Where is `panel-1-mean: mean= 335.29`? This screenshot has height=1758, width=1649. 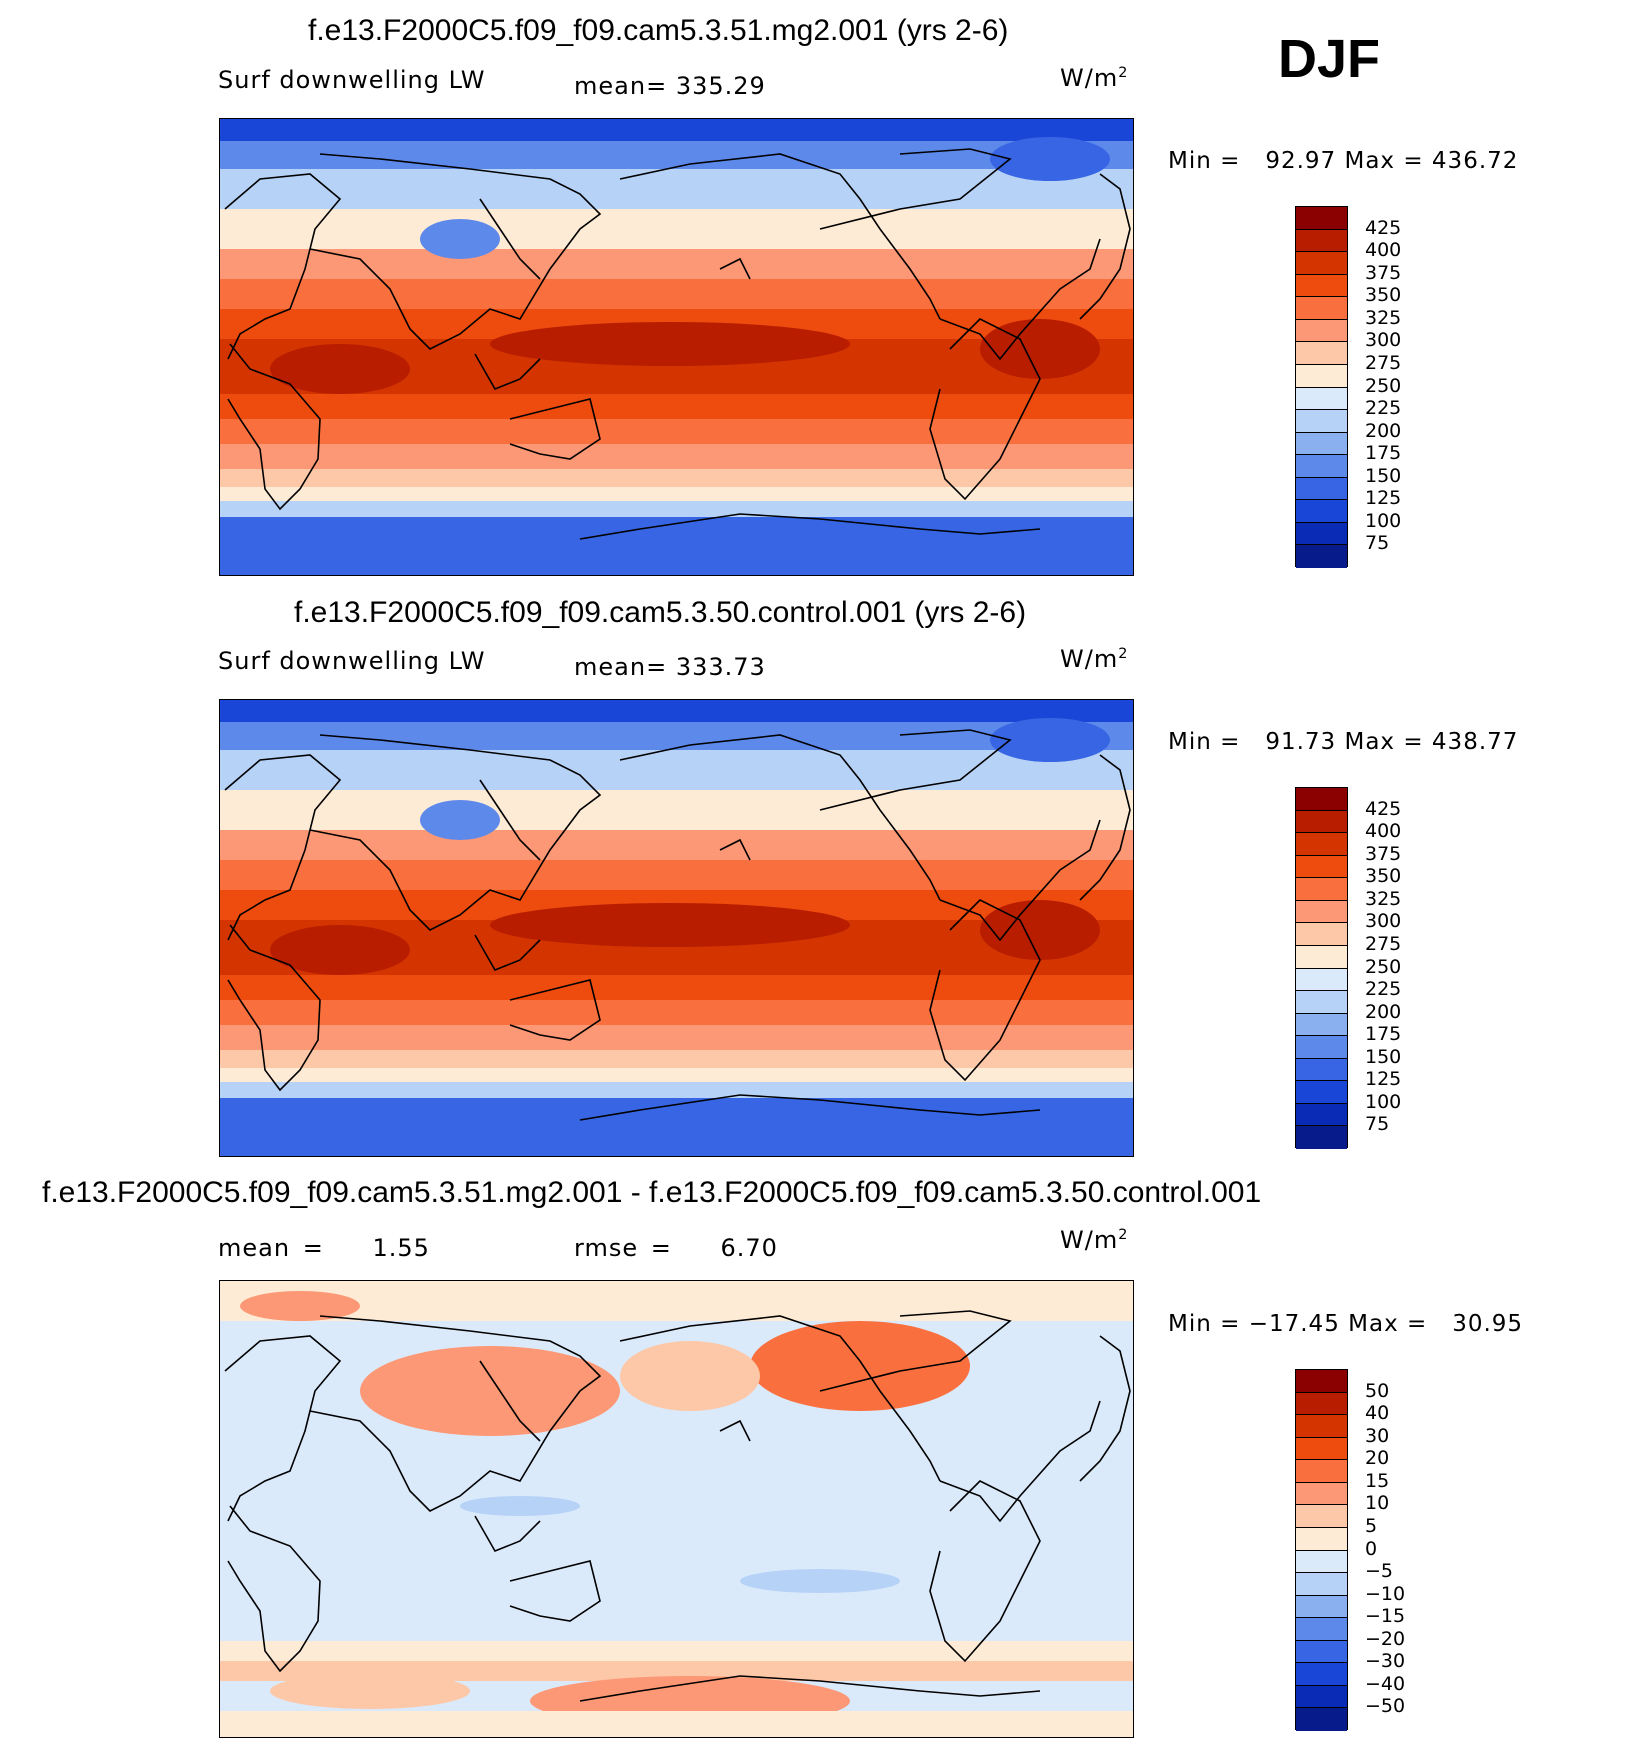
panel-1-mean: mean= 335.29 is located at coordinates (670, 86).